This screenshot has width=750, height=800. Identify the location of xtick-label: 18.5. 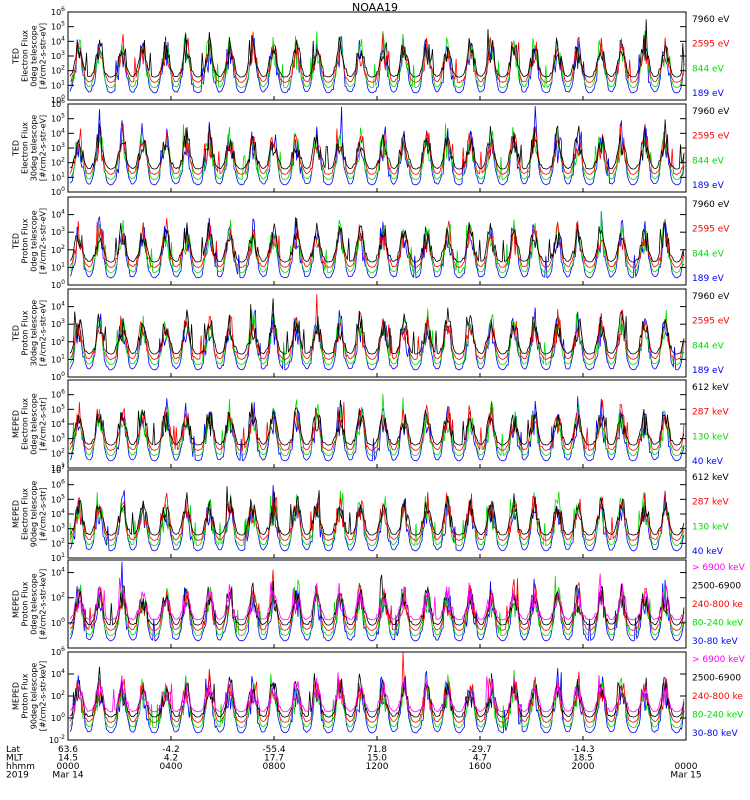
(583, 759).